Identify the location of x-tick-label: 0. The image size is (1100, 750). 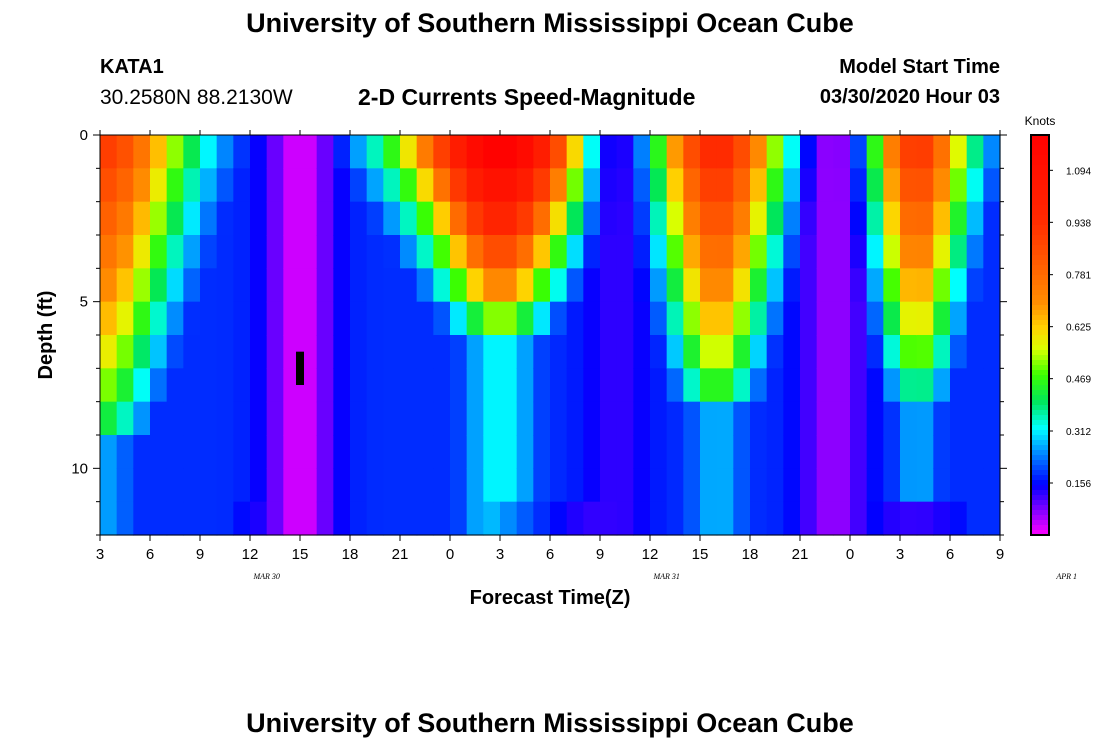
(450, 554).